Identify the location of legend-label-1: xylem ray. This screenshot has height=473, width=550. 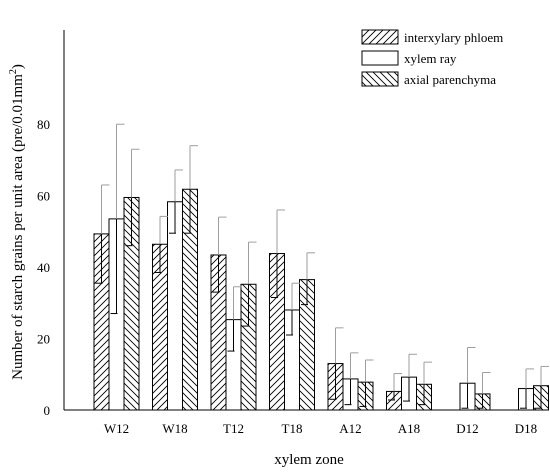
(430, 58).